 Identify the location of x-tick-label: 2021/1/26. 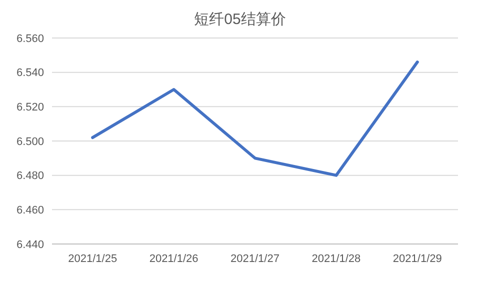
(173, 259).